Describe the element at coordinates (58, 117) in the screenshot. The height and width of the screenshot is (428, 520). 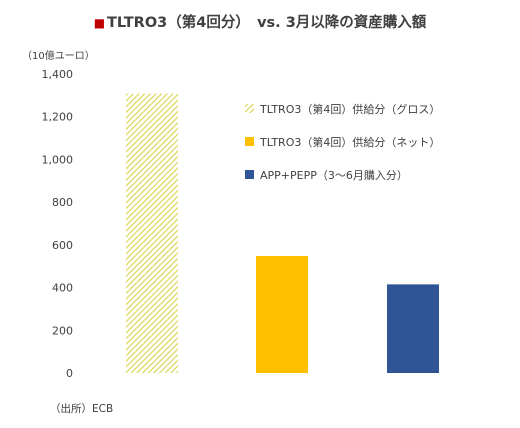
I see `y-tick-label: 1,200` at that location.